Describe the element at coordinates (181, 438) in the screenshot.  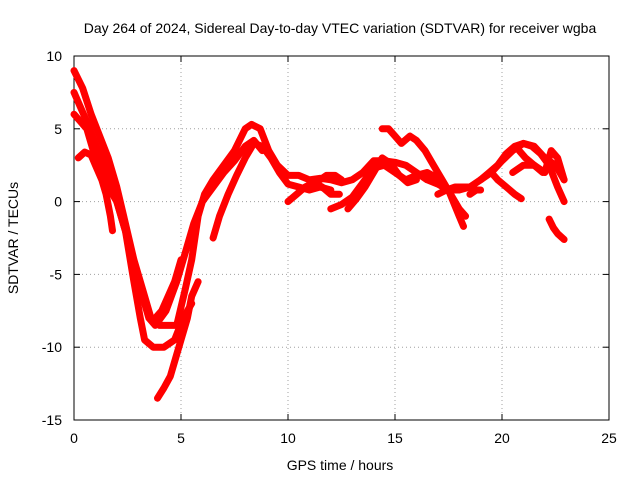
I see `x-tick-label: 5` at that location.